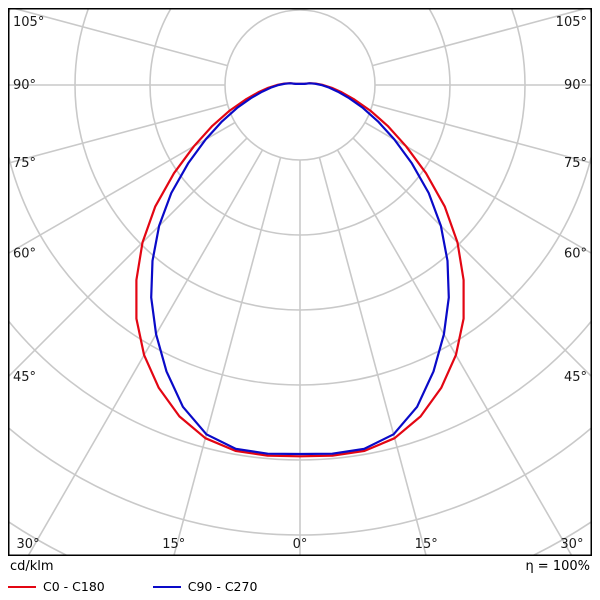 The height and width of the screenshot is (600, 600). What do you see at coordinates (22, 586) in the screenshot?
I see `legend-line-c0-c180` at bounding box center [22, 586].